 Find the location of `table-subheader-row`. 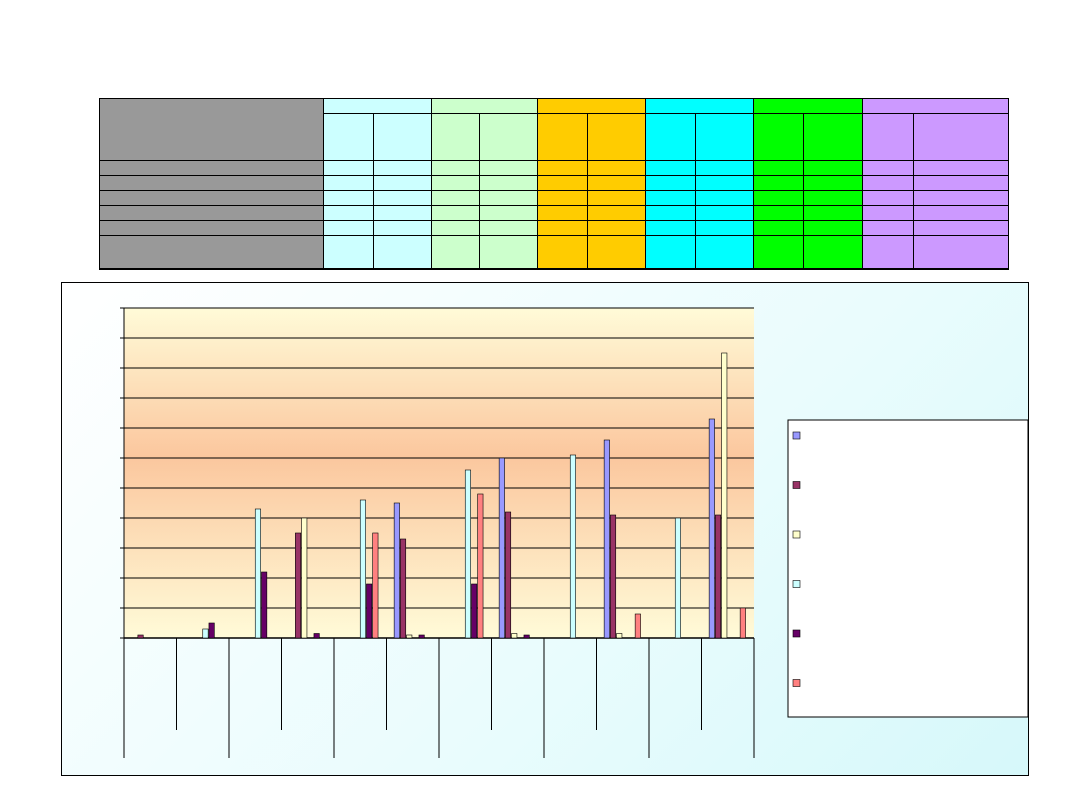

table-subheader-row is located at coordinates (554, 137).